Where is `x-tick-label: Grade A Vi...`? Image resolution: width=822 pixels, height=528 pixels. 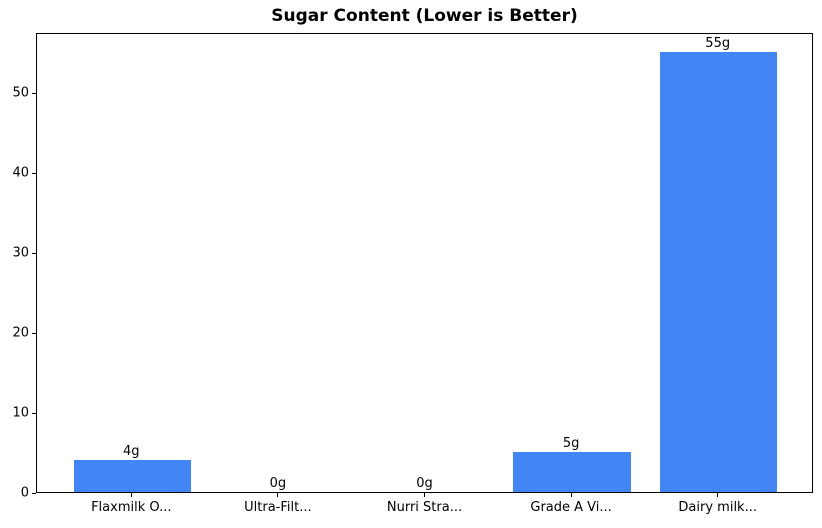
x-tick-label: Grade A Vi... is located at coordinates (571, 507).